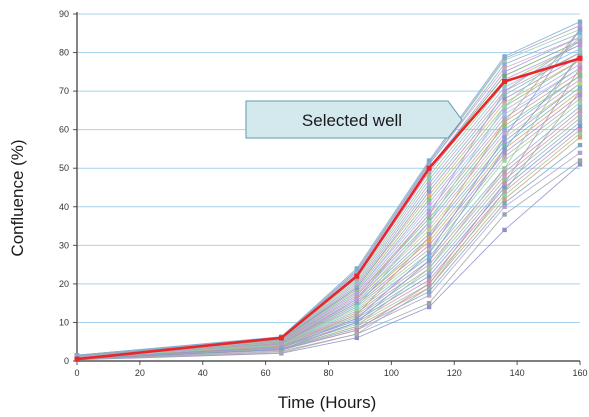 Image resolution: width=589 pixels, height=417 pixels. Describe the element at coordinates (579, 373) in the screenshot. I see `x-tick-label: 160` at that location.